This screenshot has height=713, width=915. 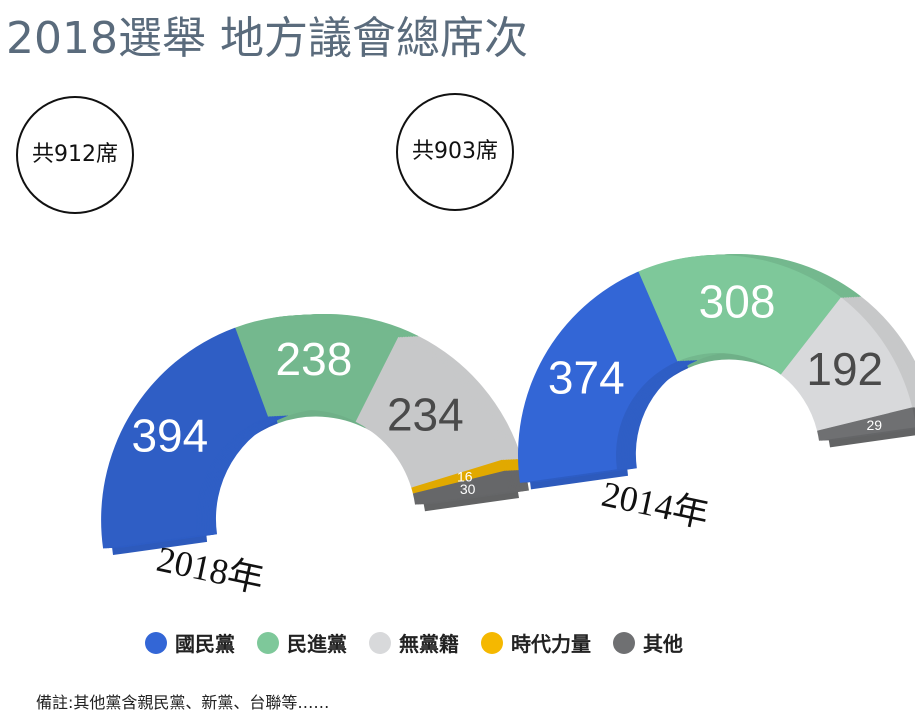 What do you see at coordinates (655, 505) in the screenshot?
I see `year-label: 2014年` at bounding box center [655, 505].